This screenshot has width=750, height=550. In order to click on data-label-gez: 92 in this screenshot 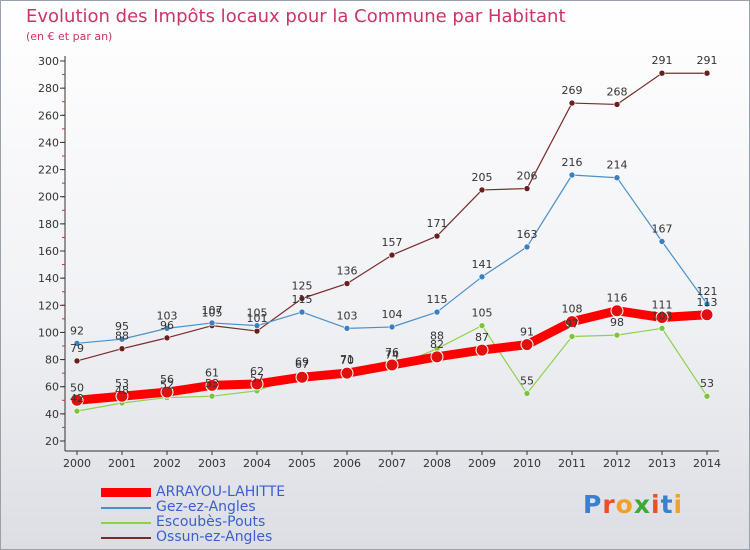, I will do `click(77, 330)`.